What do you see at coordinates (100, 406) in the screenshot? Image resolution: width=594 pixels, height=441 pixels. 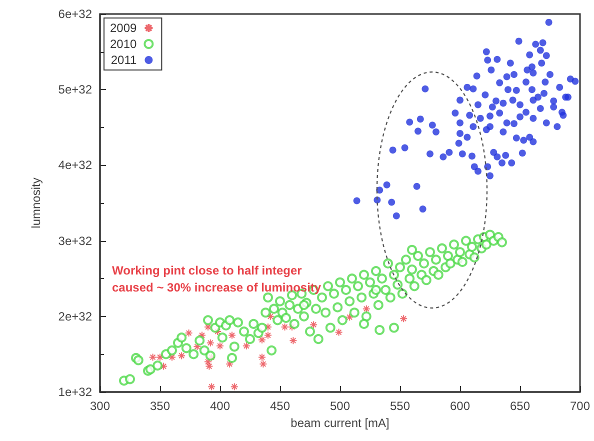 I see `x-tick-label: 300` at bounding box center [100, 406].